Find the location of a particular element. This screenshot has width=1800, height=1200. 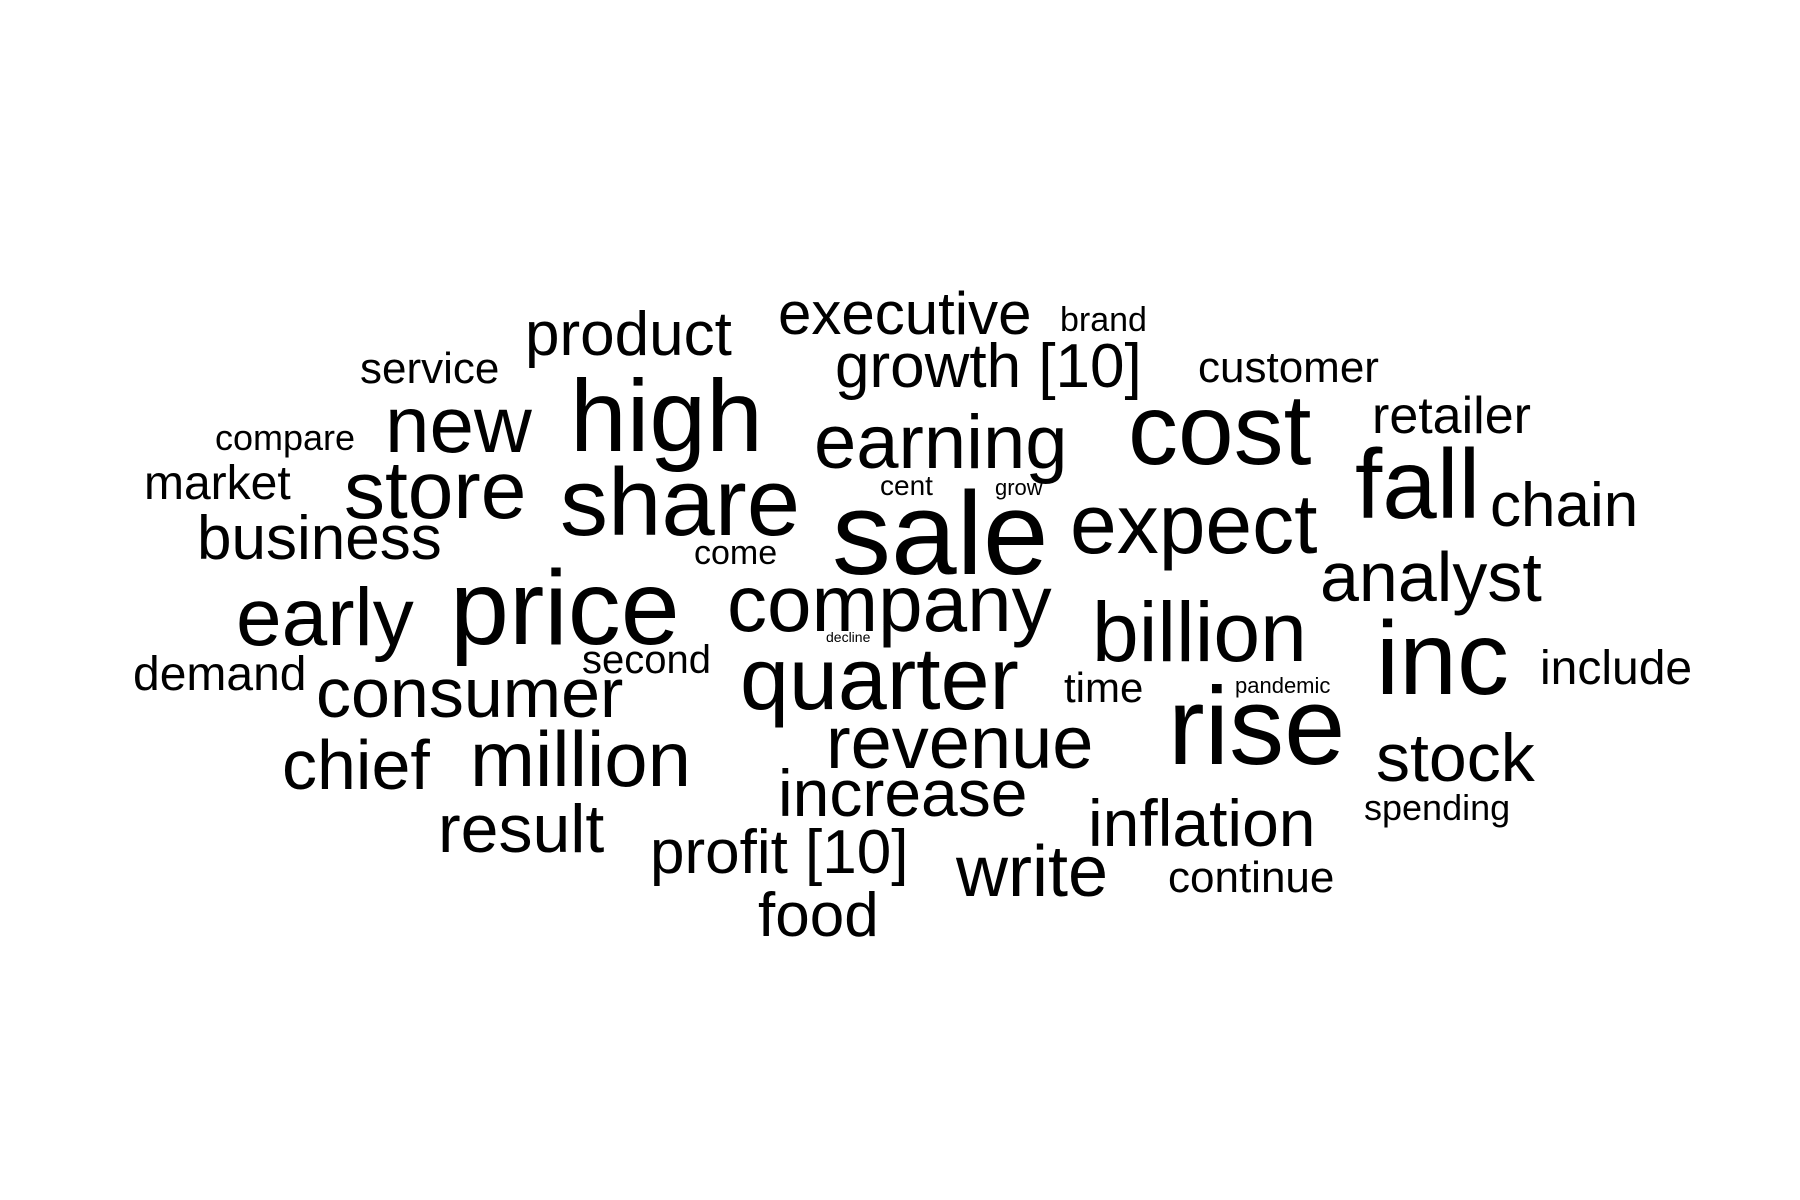

word-fall: fall is located at coordinates (1418, 484).